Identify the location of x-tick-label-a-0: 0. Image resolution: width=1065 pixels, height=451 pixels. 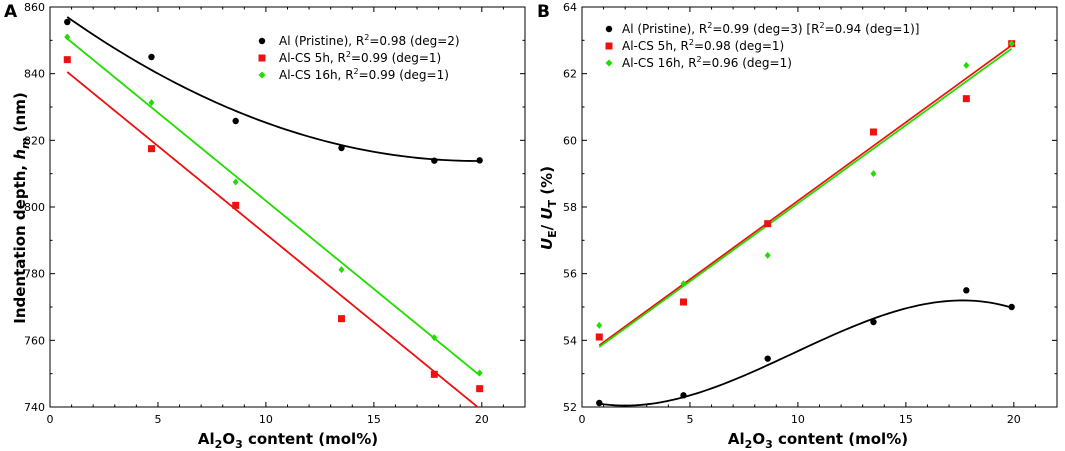
(50, 419).